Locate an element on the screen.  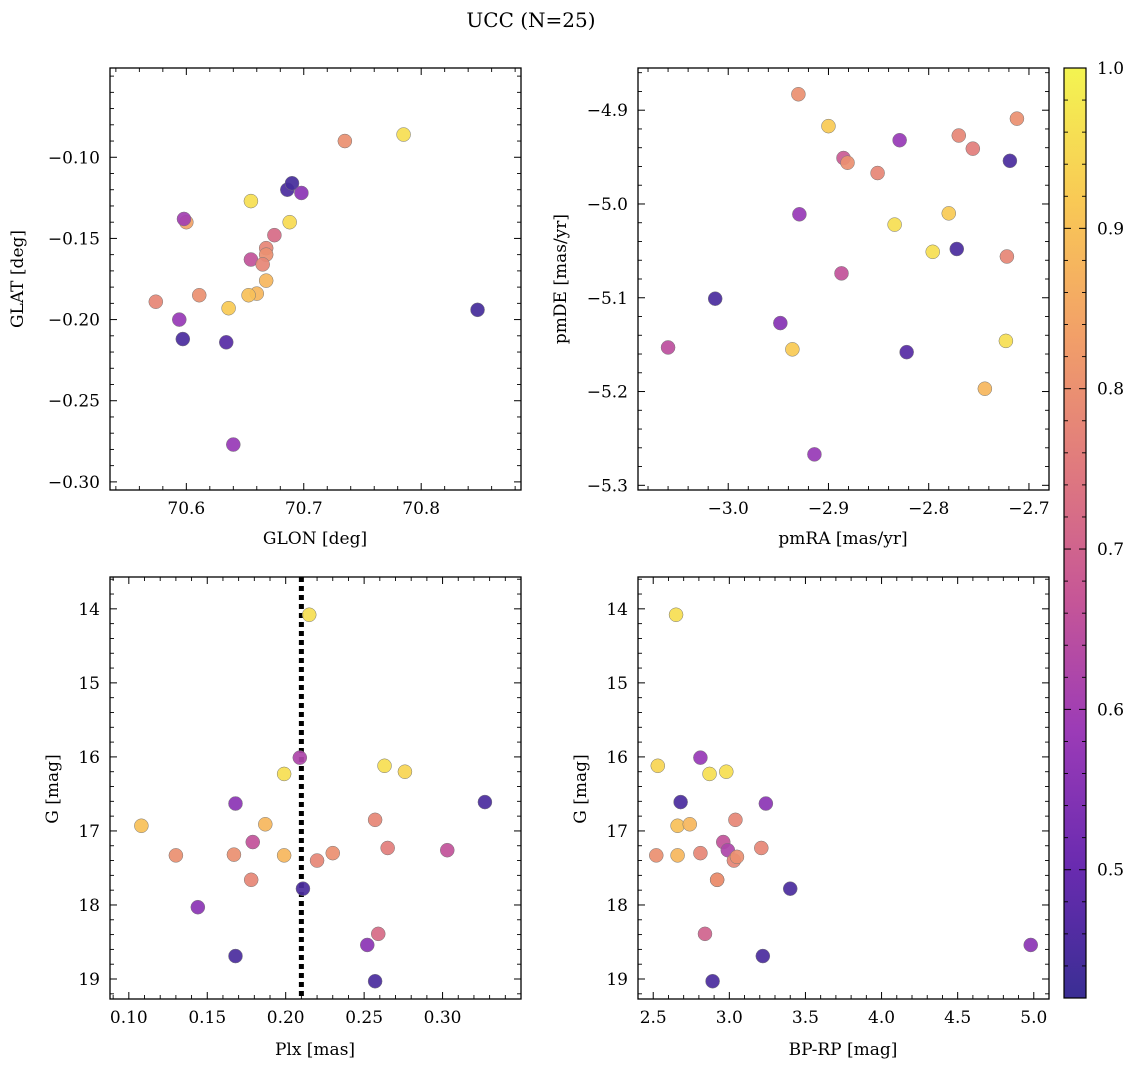
y-tick-label: −5.0 is located at coordinates (607, 205).